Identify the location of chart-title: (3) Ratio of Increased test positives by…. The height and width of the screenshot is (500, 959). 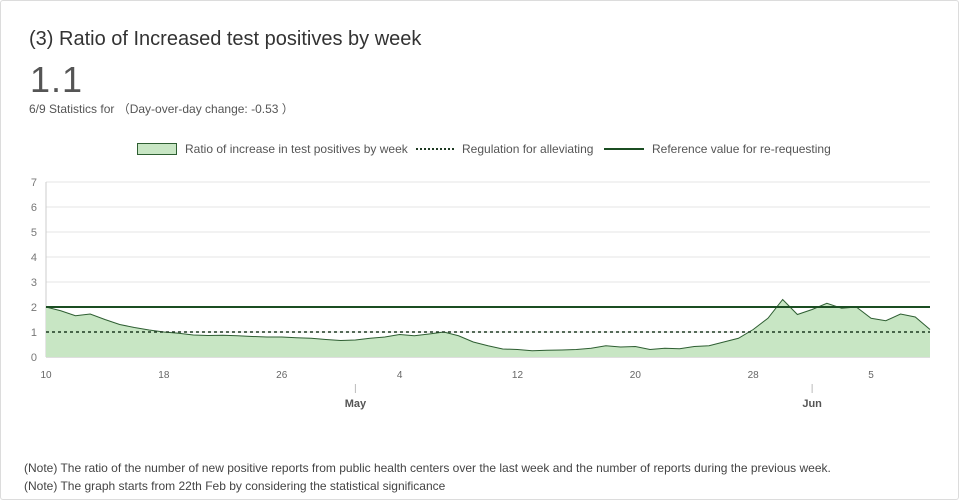
(225, 39).